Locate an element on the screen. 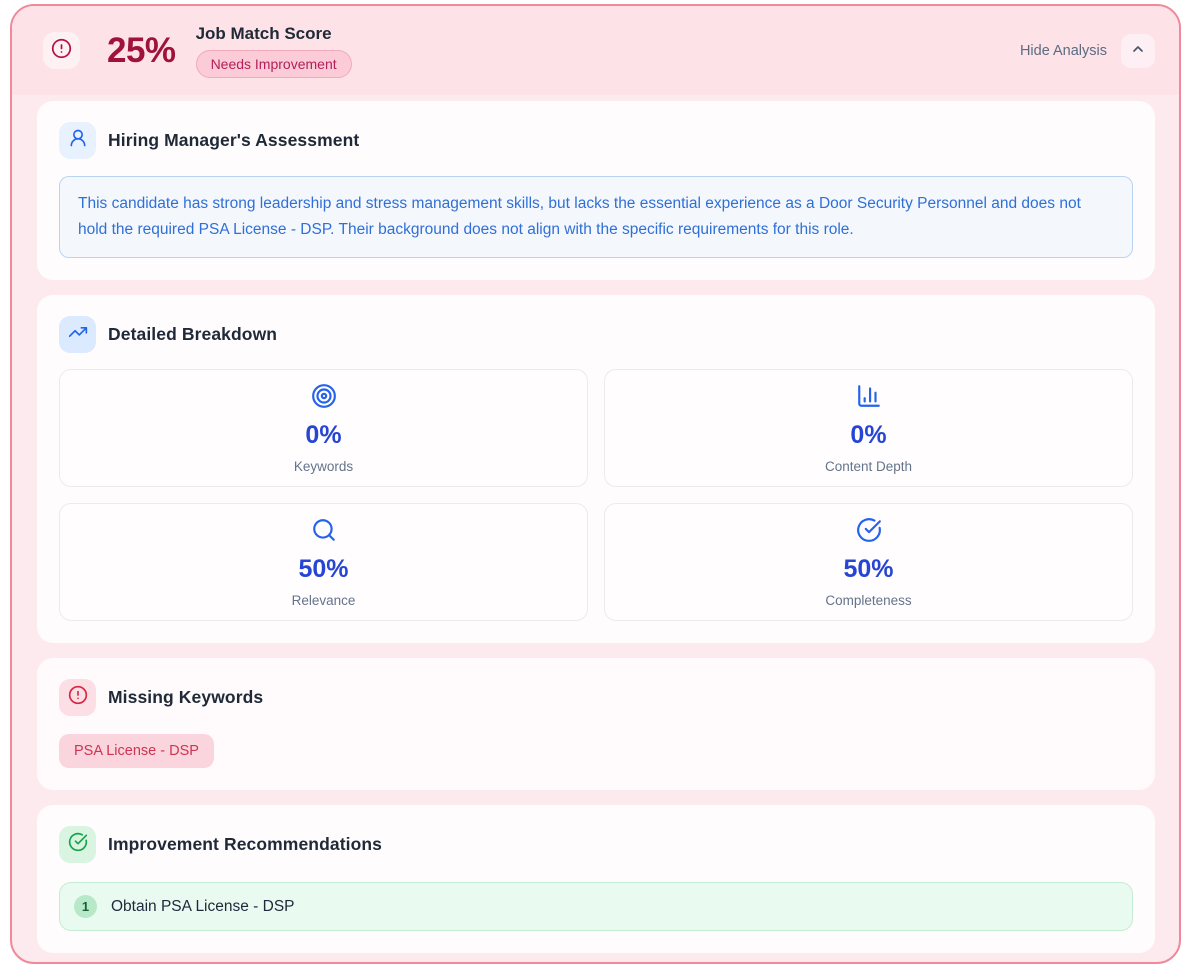  metric-tile-content-depth: 0% Content Depth is located at coordinates (868, 428).